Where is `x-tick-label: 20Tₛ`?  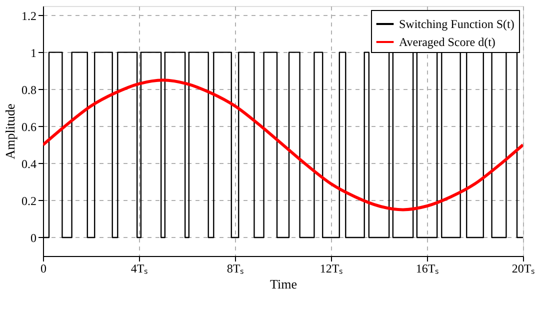
x-tick-label: 20Tₛ is located at coordinates (524, 269).